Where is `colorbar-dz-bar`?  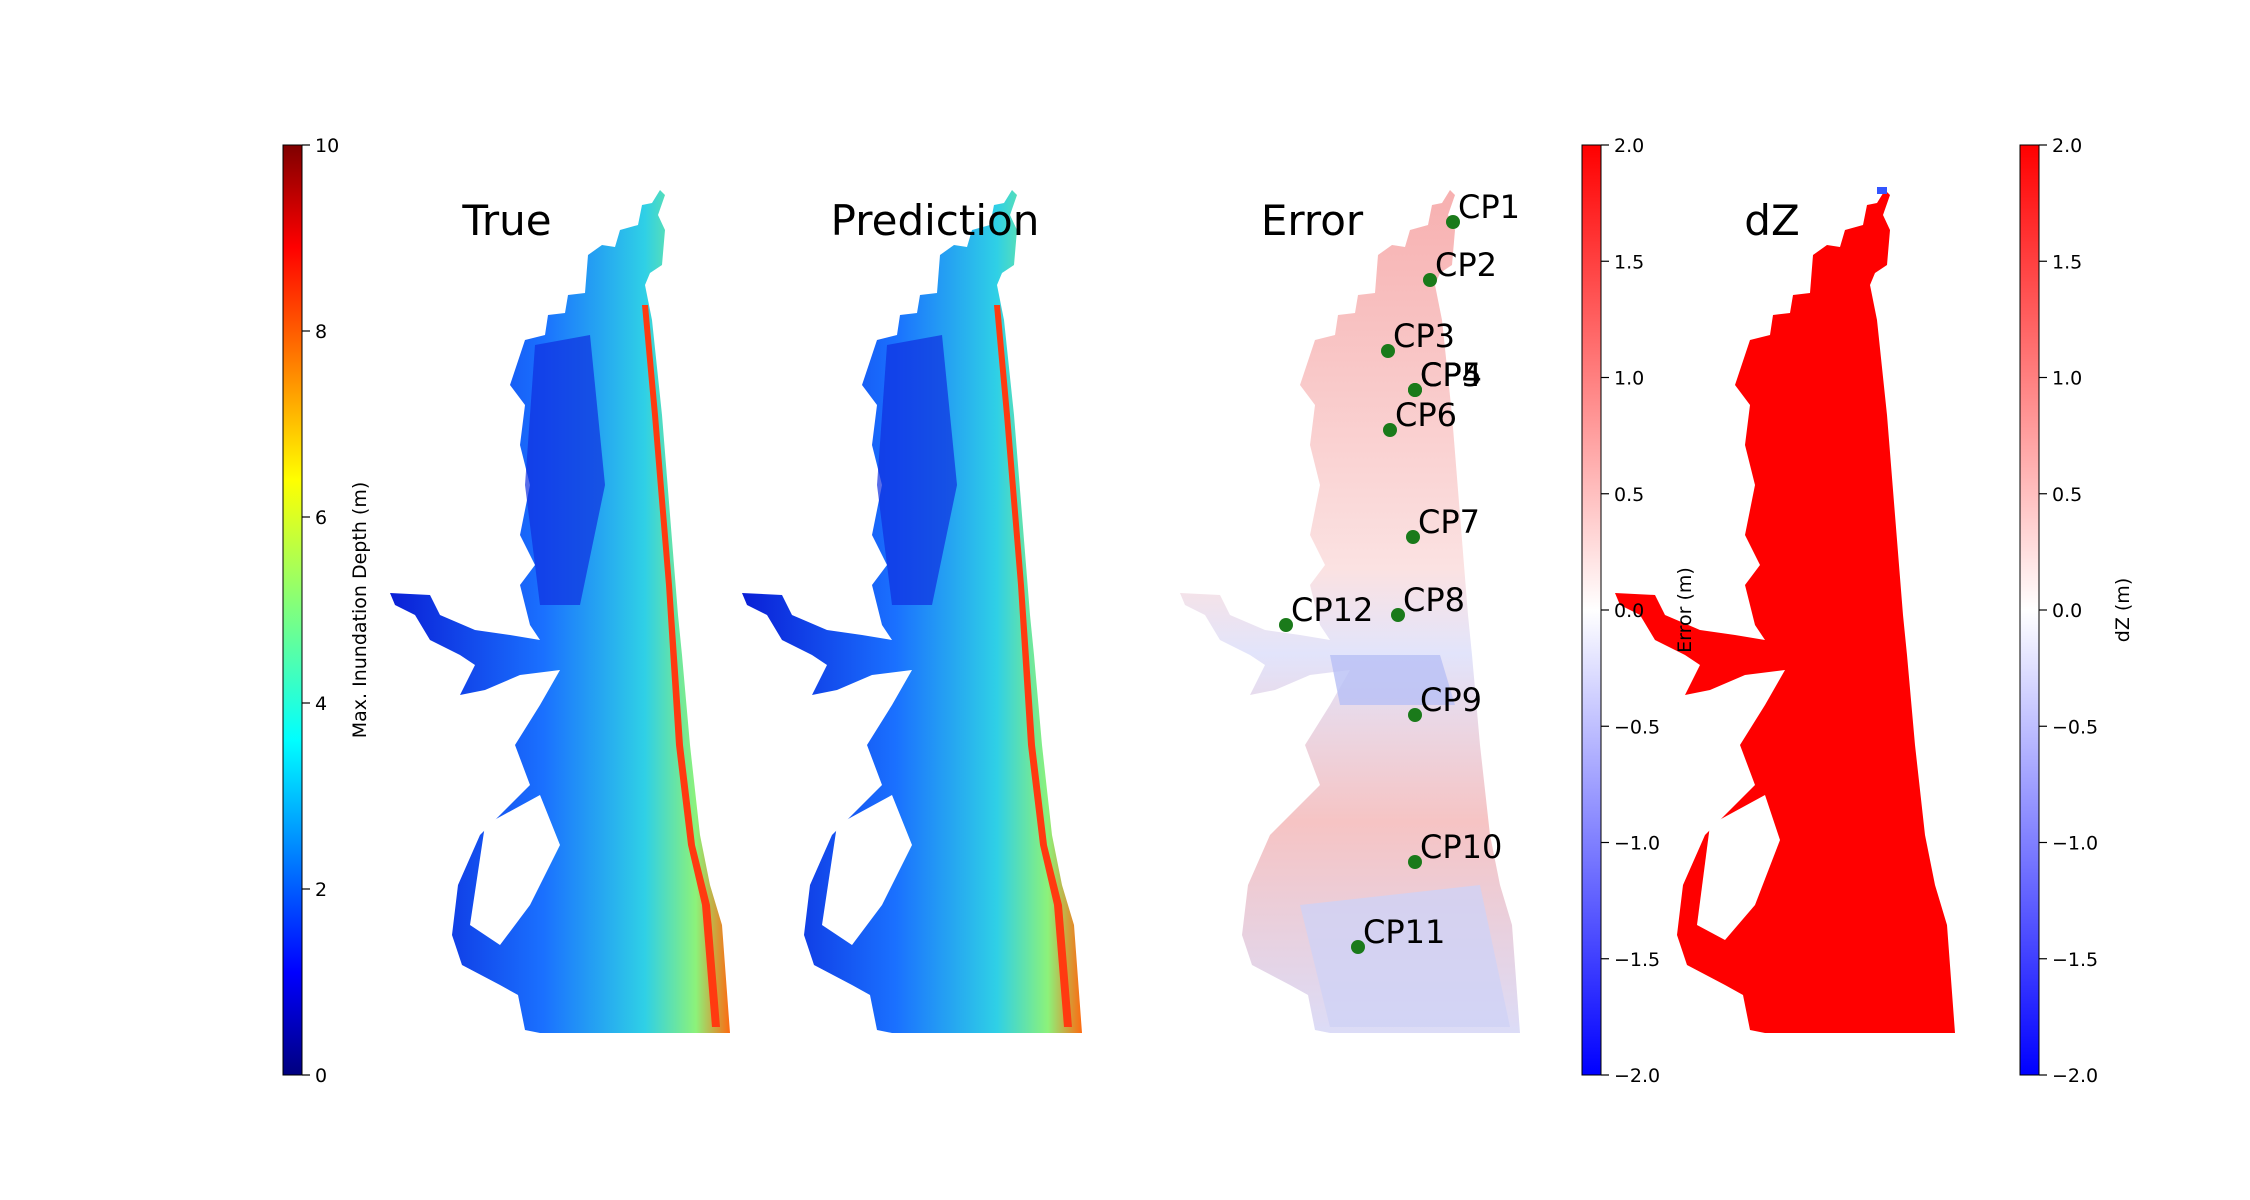 colorbar-dz-bar is located at coordinates (2029, 610).